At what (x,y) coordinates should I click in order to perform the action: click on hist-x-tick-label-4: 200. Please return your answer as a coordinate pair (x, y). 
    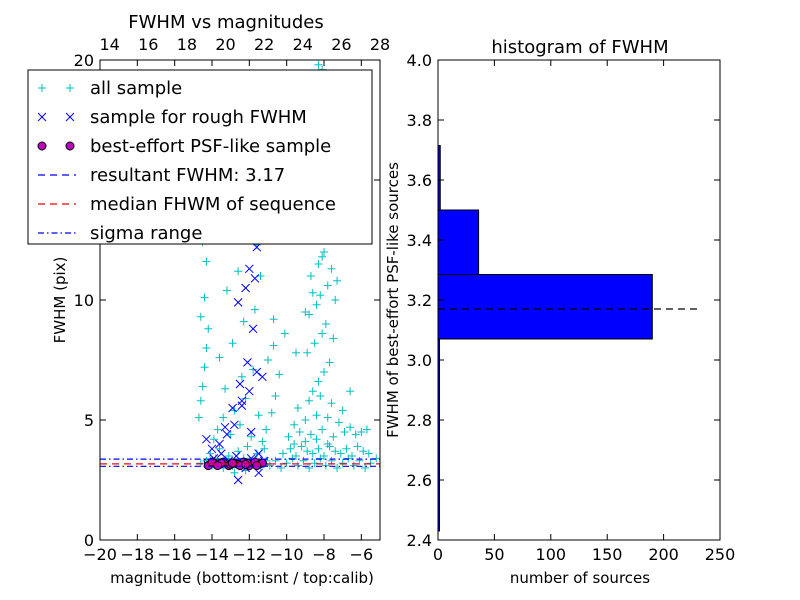
    Looking at the image, I should click on (663, 554).